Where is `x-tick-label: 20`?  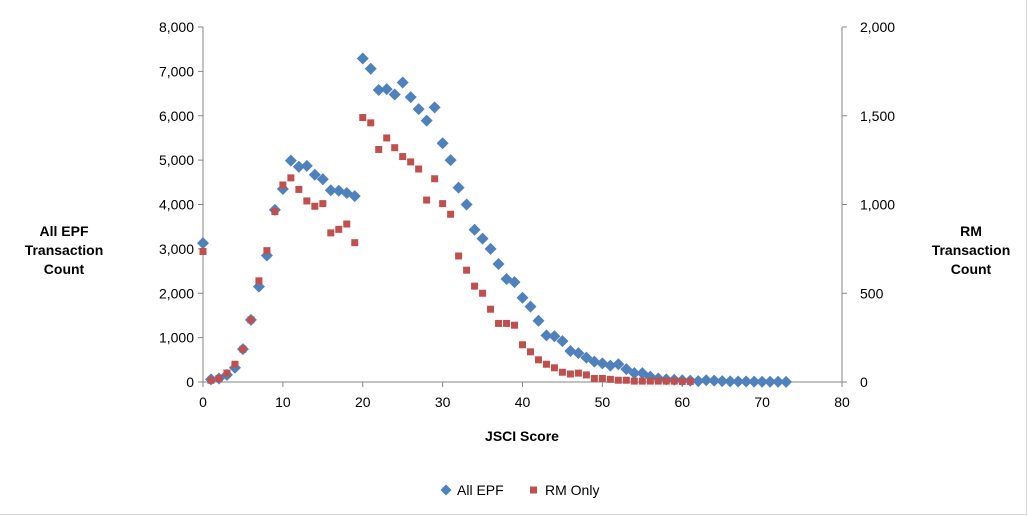 x-tick-label: 20 is located at coordinates (363, 402).